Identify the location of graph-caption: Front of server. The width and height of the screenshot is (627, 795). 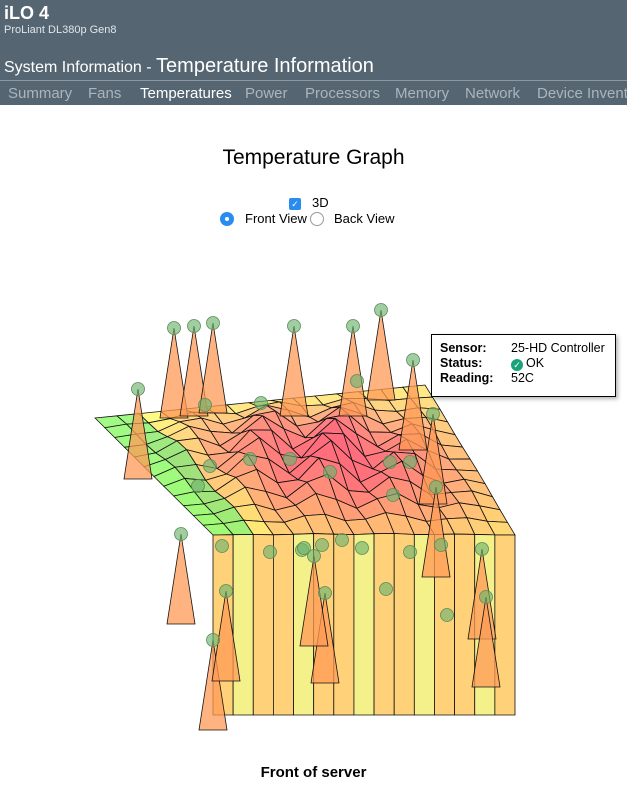
(313, 772).